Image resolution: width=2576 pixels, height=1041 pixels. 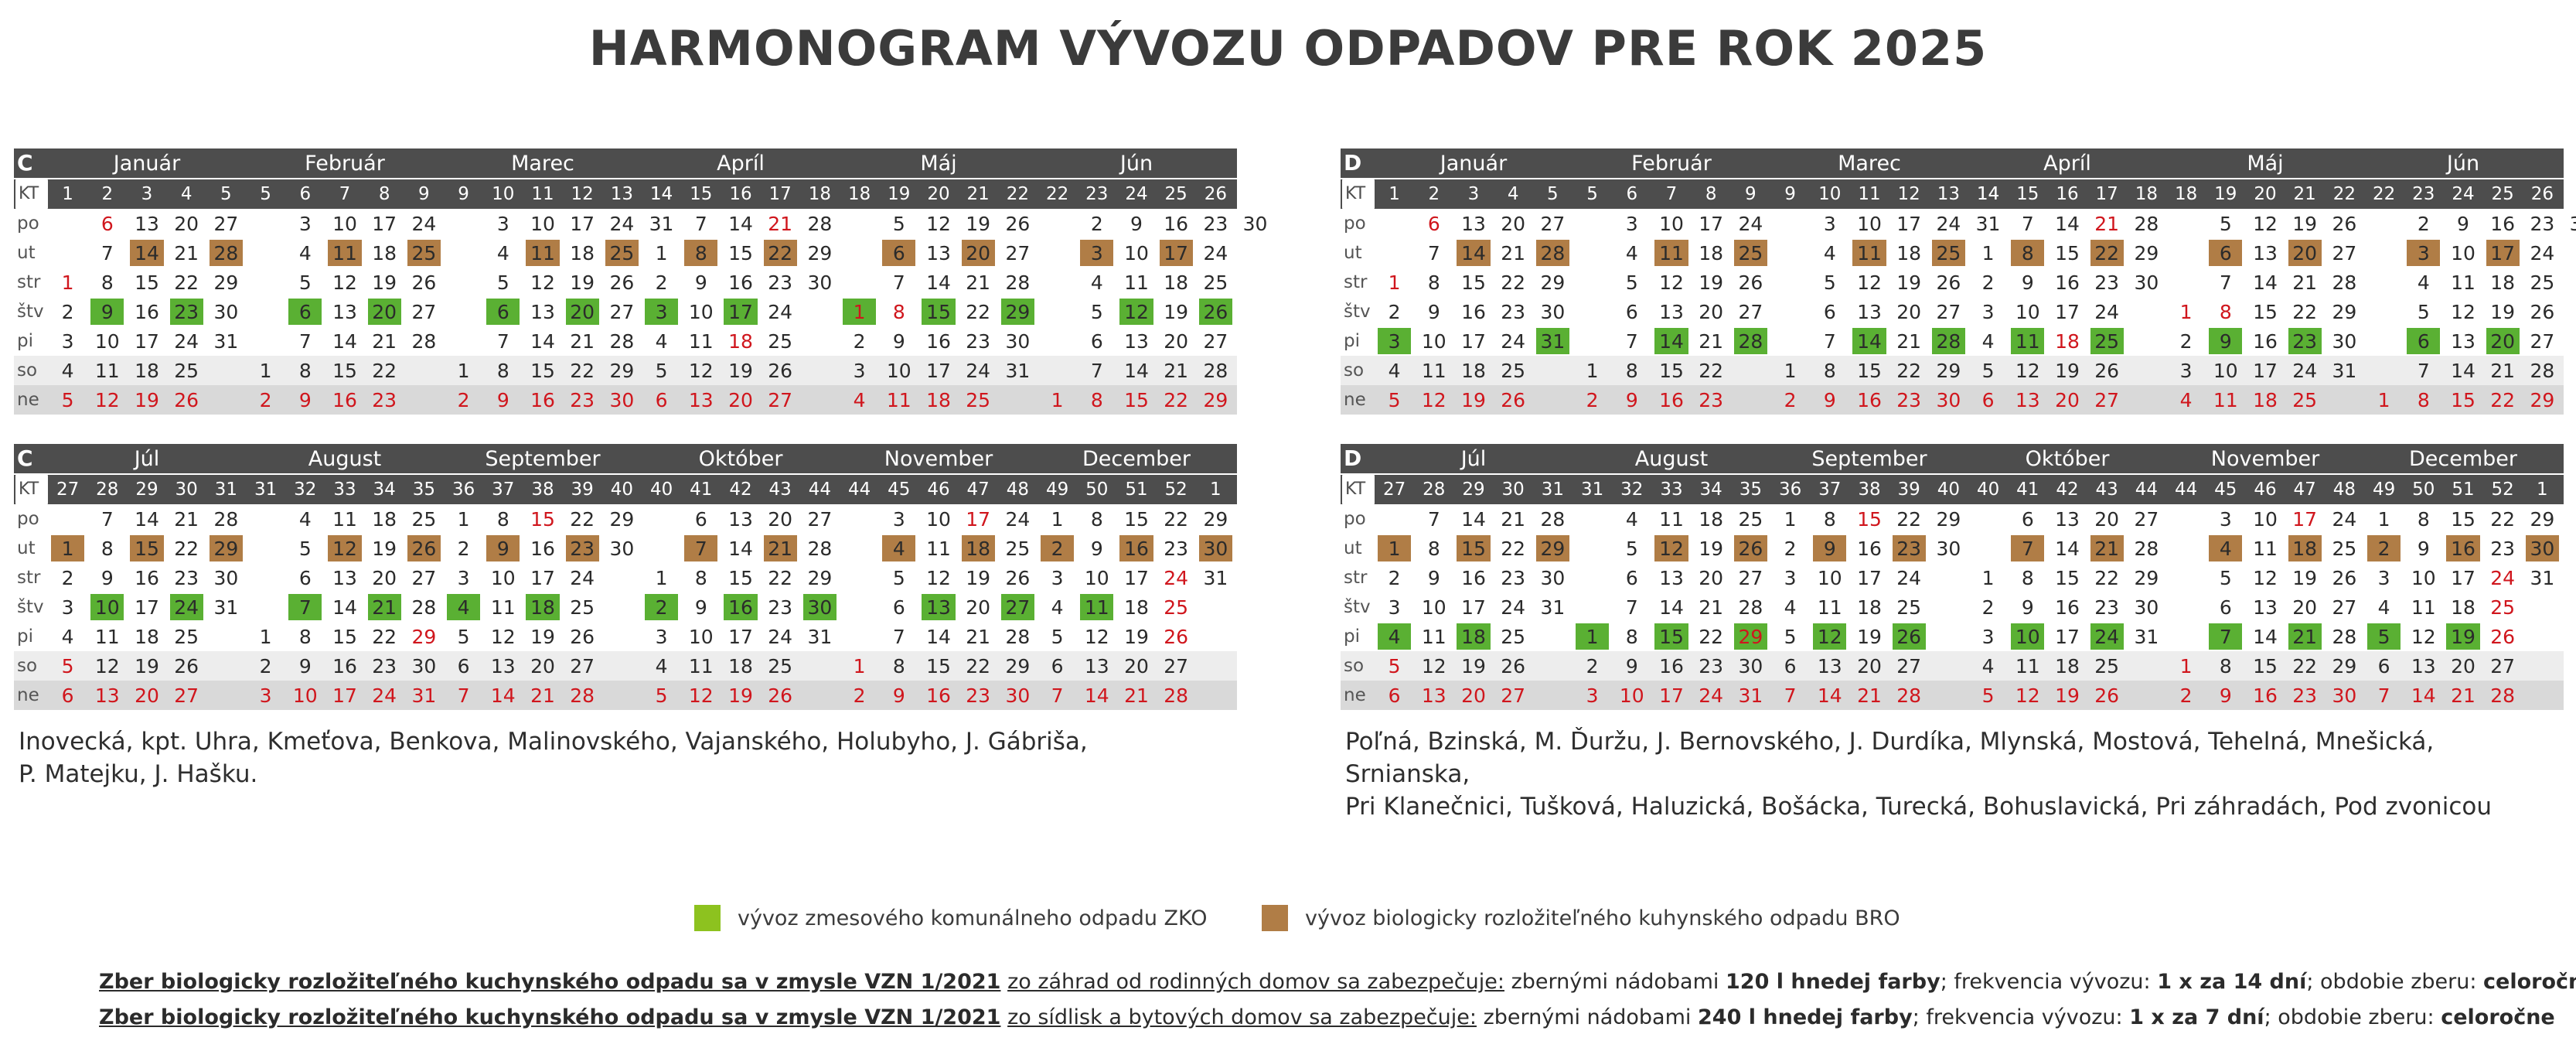 I want to click on day-number: 11, so click(x=1136, y=283).